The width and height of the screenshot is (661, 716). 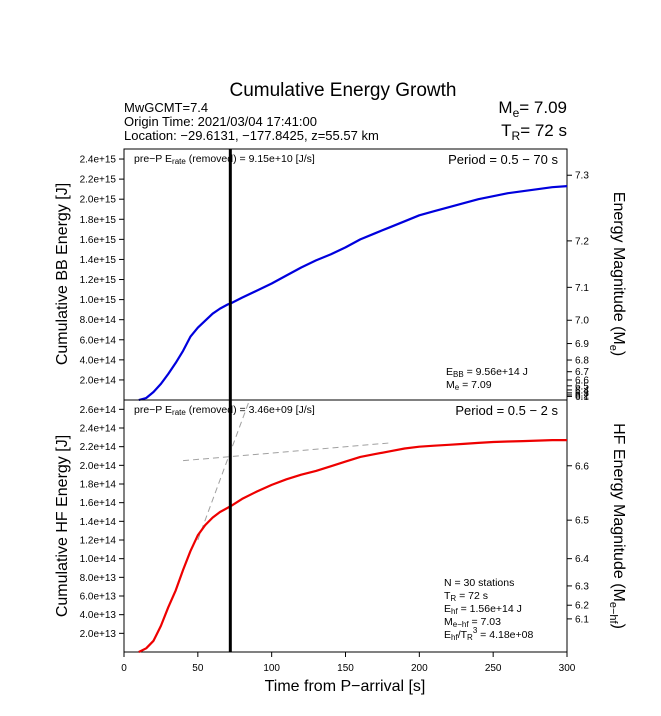 What do you see at coordinates (582, 390) in the screenshot?
I see `bb-y2-tick-label: 6.4` at bounding box center [582, 390].